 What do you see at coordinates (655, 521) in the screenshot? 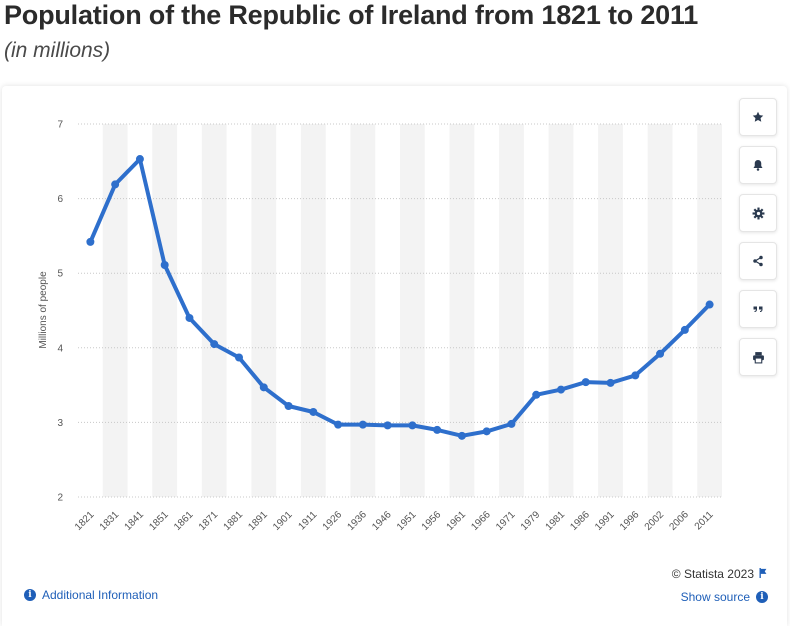
I see `x-tick-label: 2002` at bounding box center [655, 521].